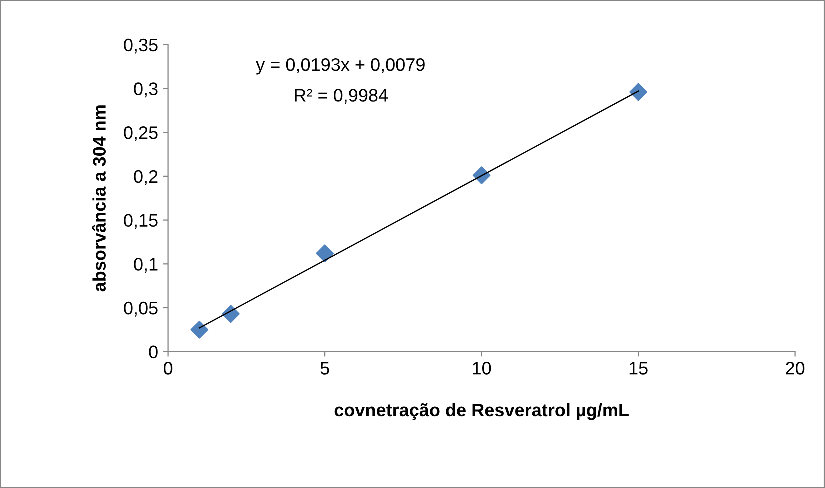 This screenshot has height=488, width=825. I want to click on y-tick-label: 0,3, so click(146, 90).